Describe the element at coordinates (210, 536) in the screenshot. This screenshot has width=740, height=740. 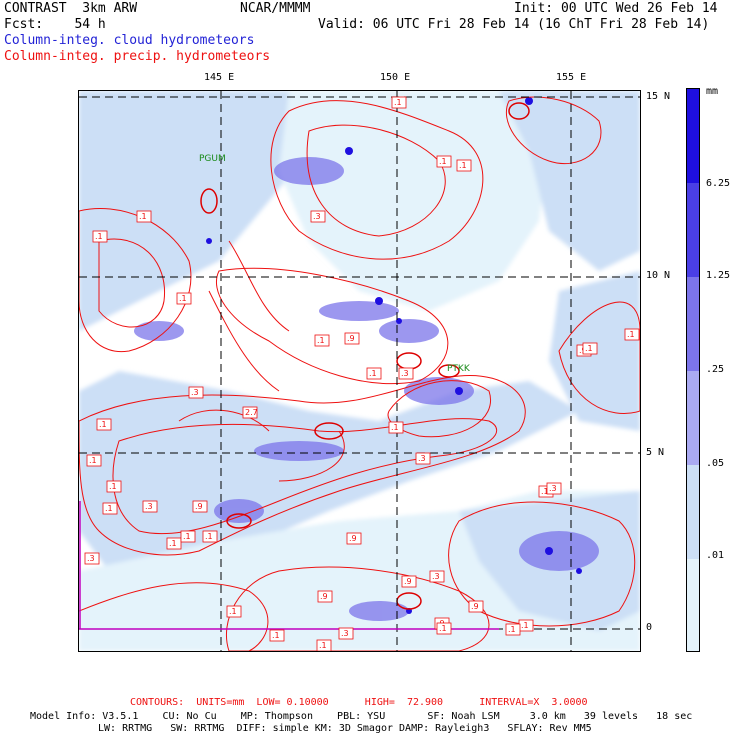
I see `contour-label-20: .1` at that location.